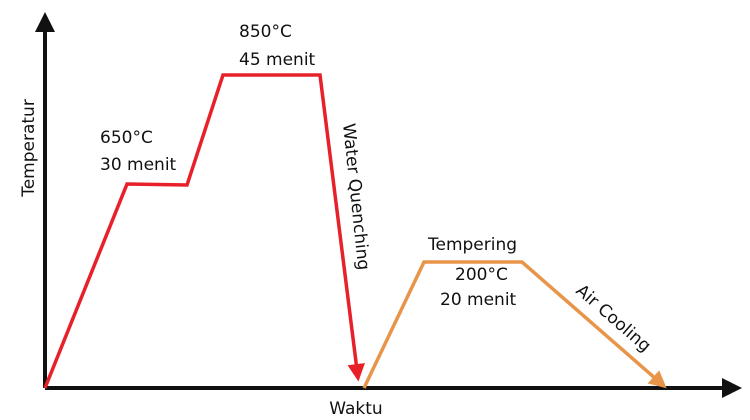 The image size is (750, 420). What do you see at coordinates (265, 32) in the screenshot?
I see `hold-850-temperature: 850°C` at bounding box center [265, 32].